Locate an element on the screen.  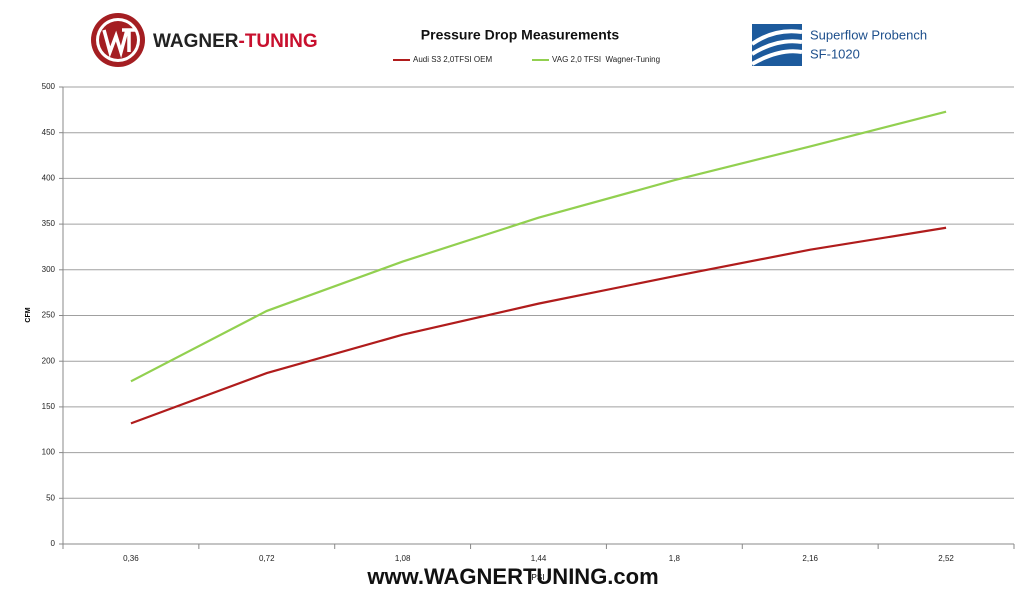
brand-name: WAGNER-TUNING is located at coordinates (235, 41).